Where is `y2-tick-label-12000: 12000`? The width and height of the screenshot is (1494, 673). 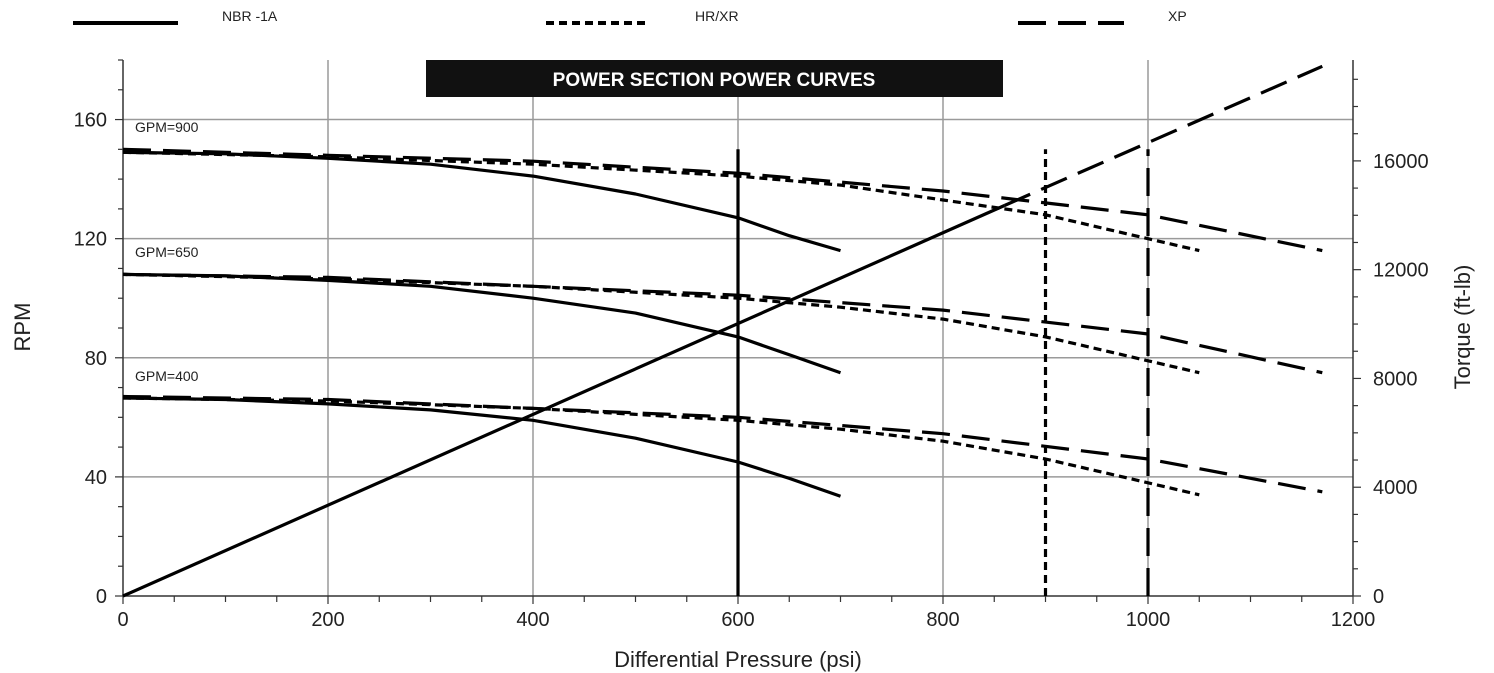 y2-tick-label-12000: 12000 is located at coordinates (1401, 271).